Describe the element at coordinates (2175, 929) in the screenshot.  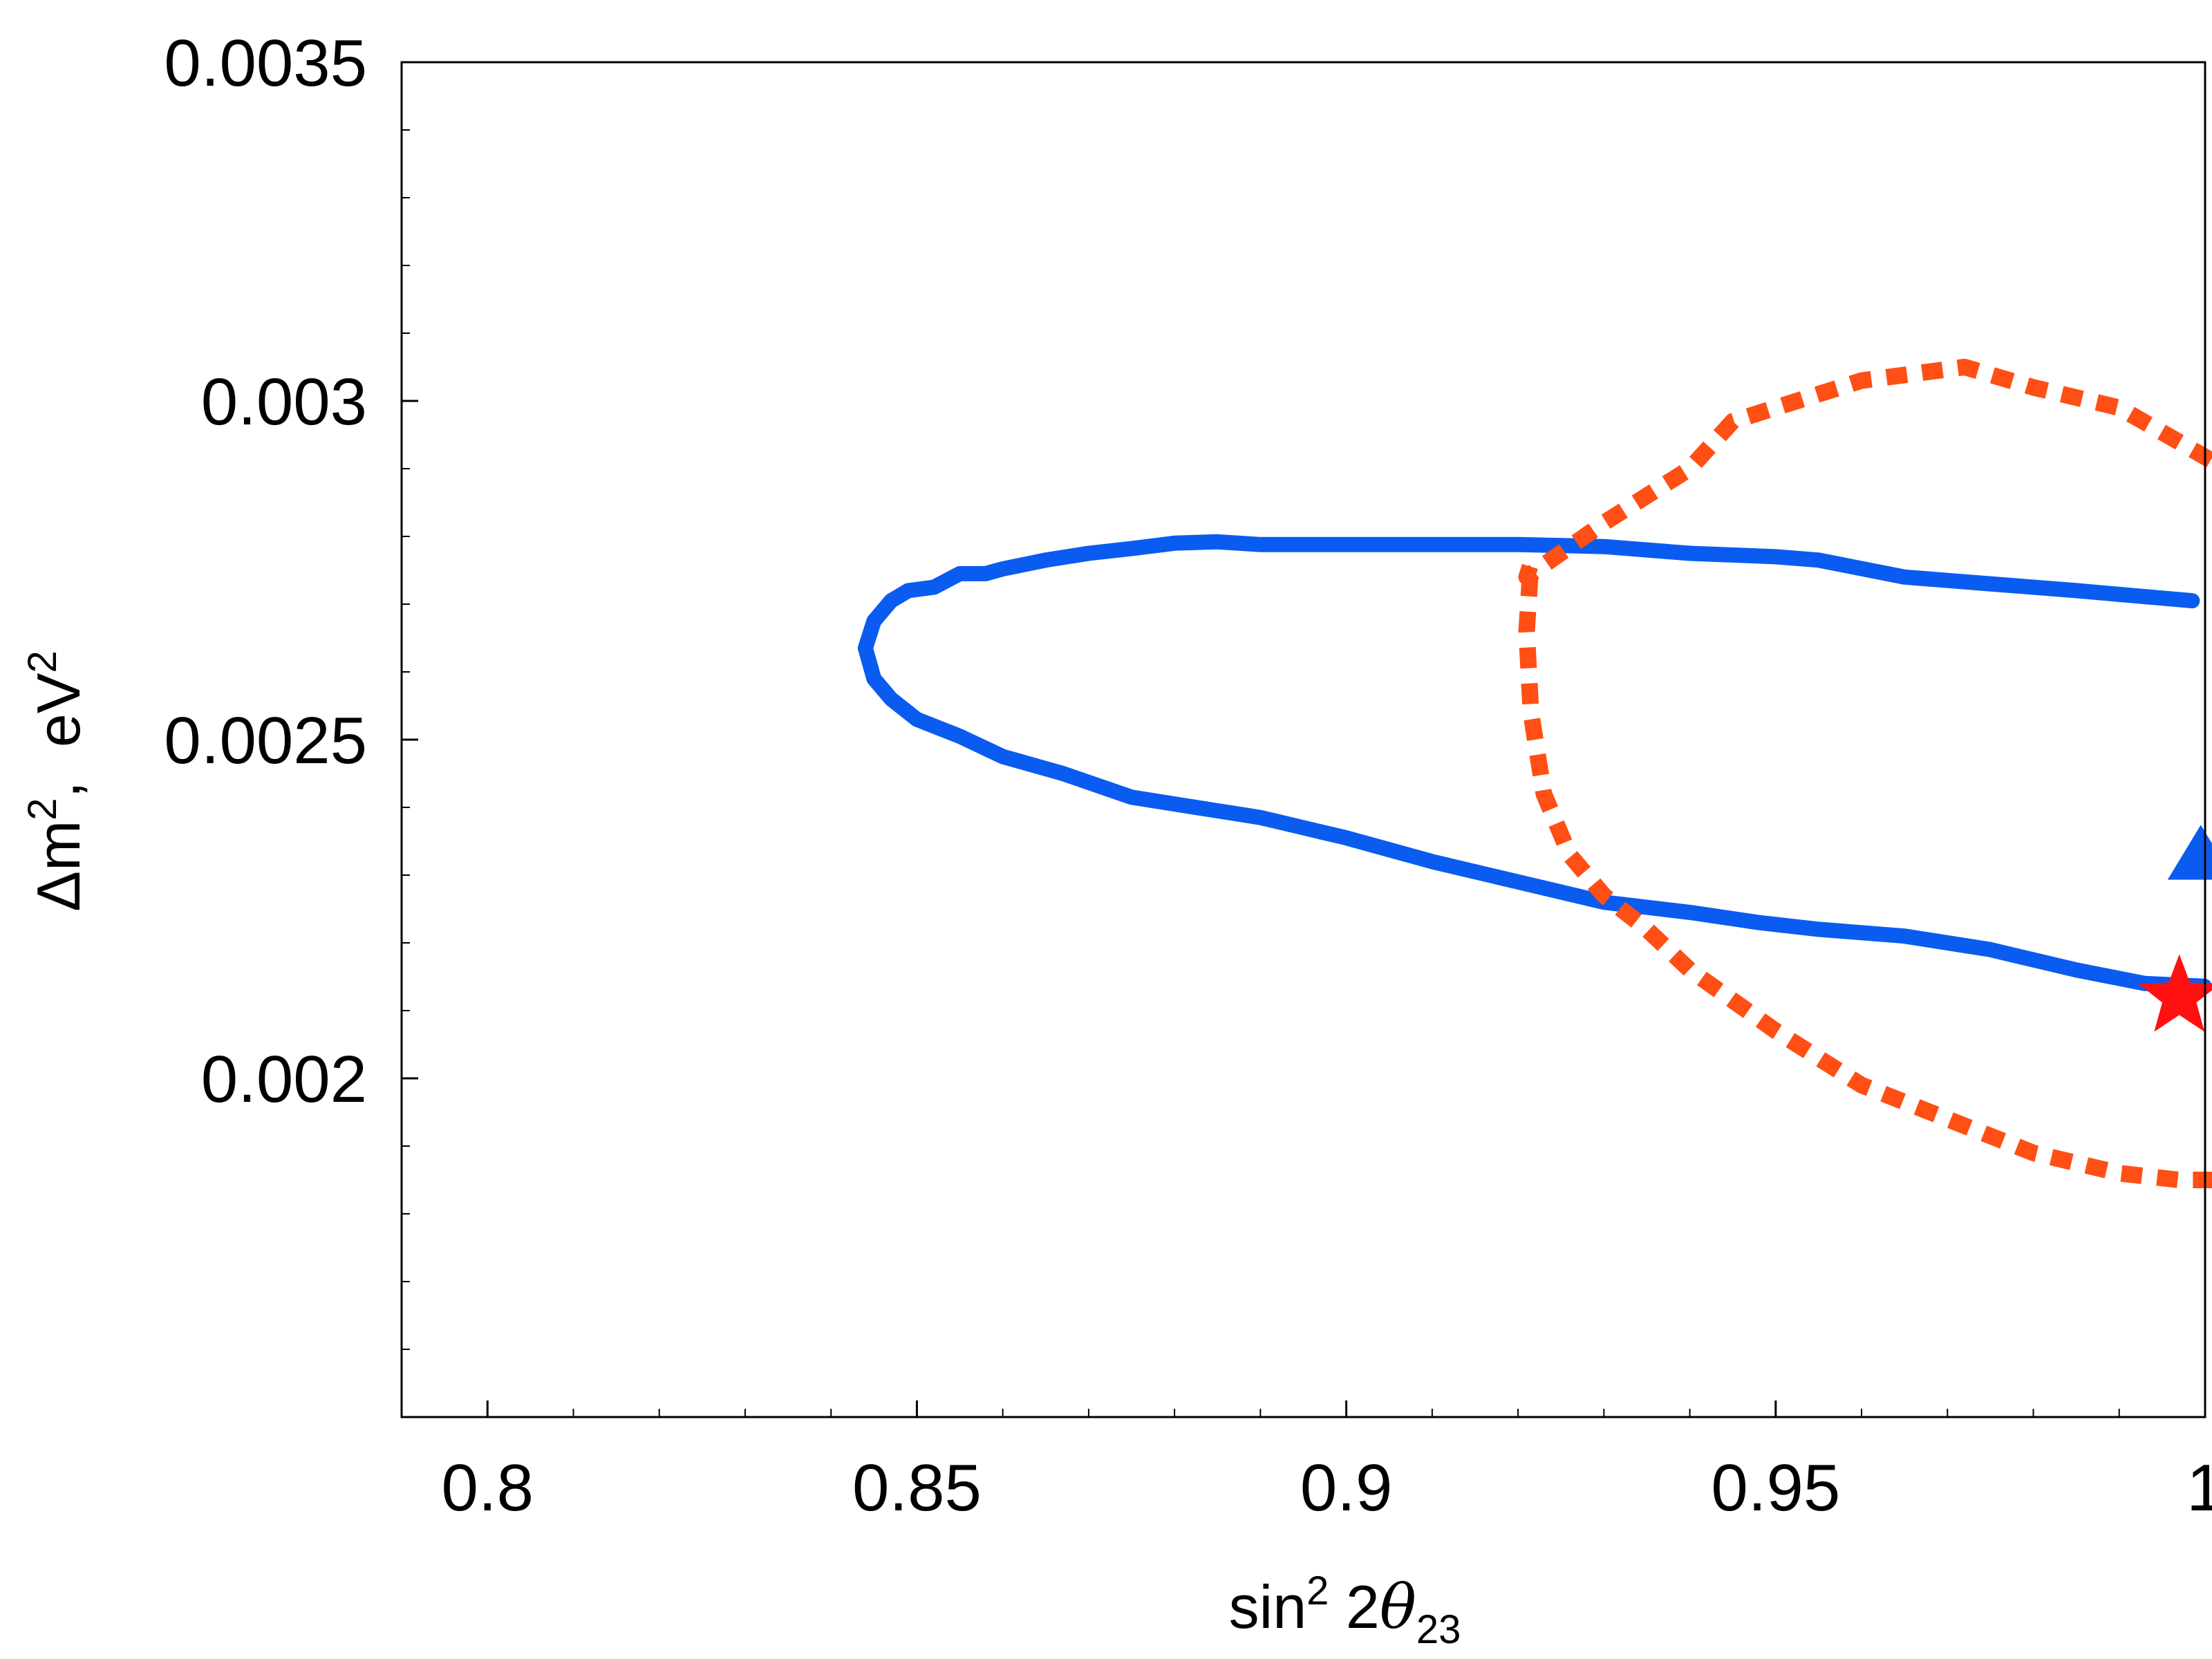
I see `marker-layer` at that location.